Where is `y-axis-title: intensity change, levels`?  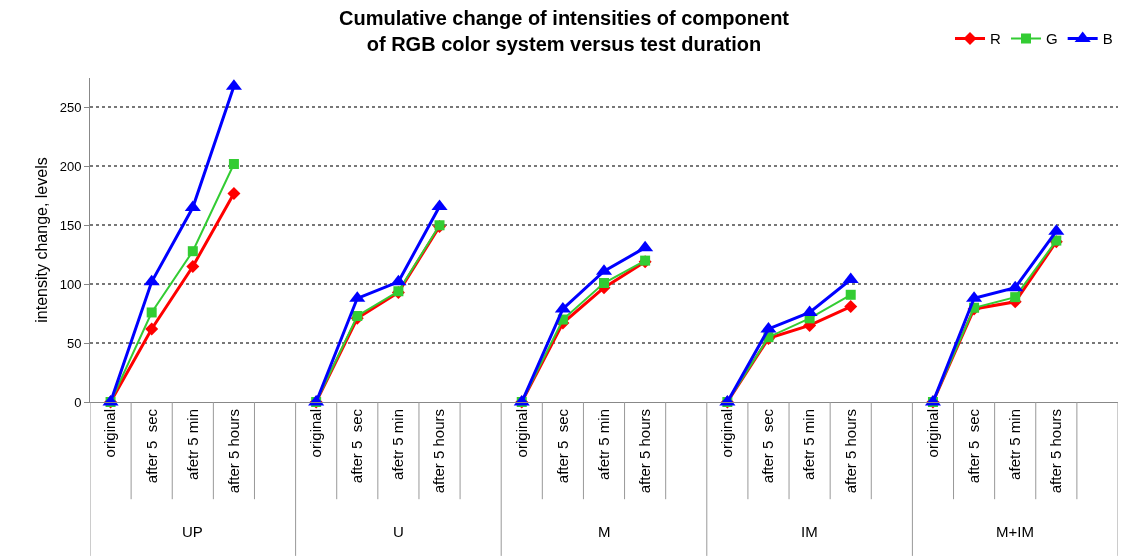 y-axis-title: intensity change, levels is located at coordinates (41, 240).